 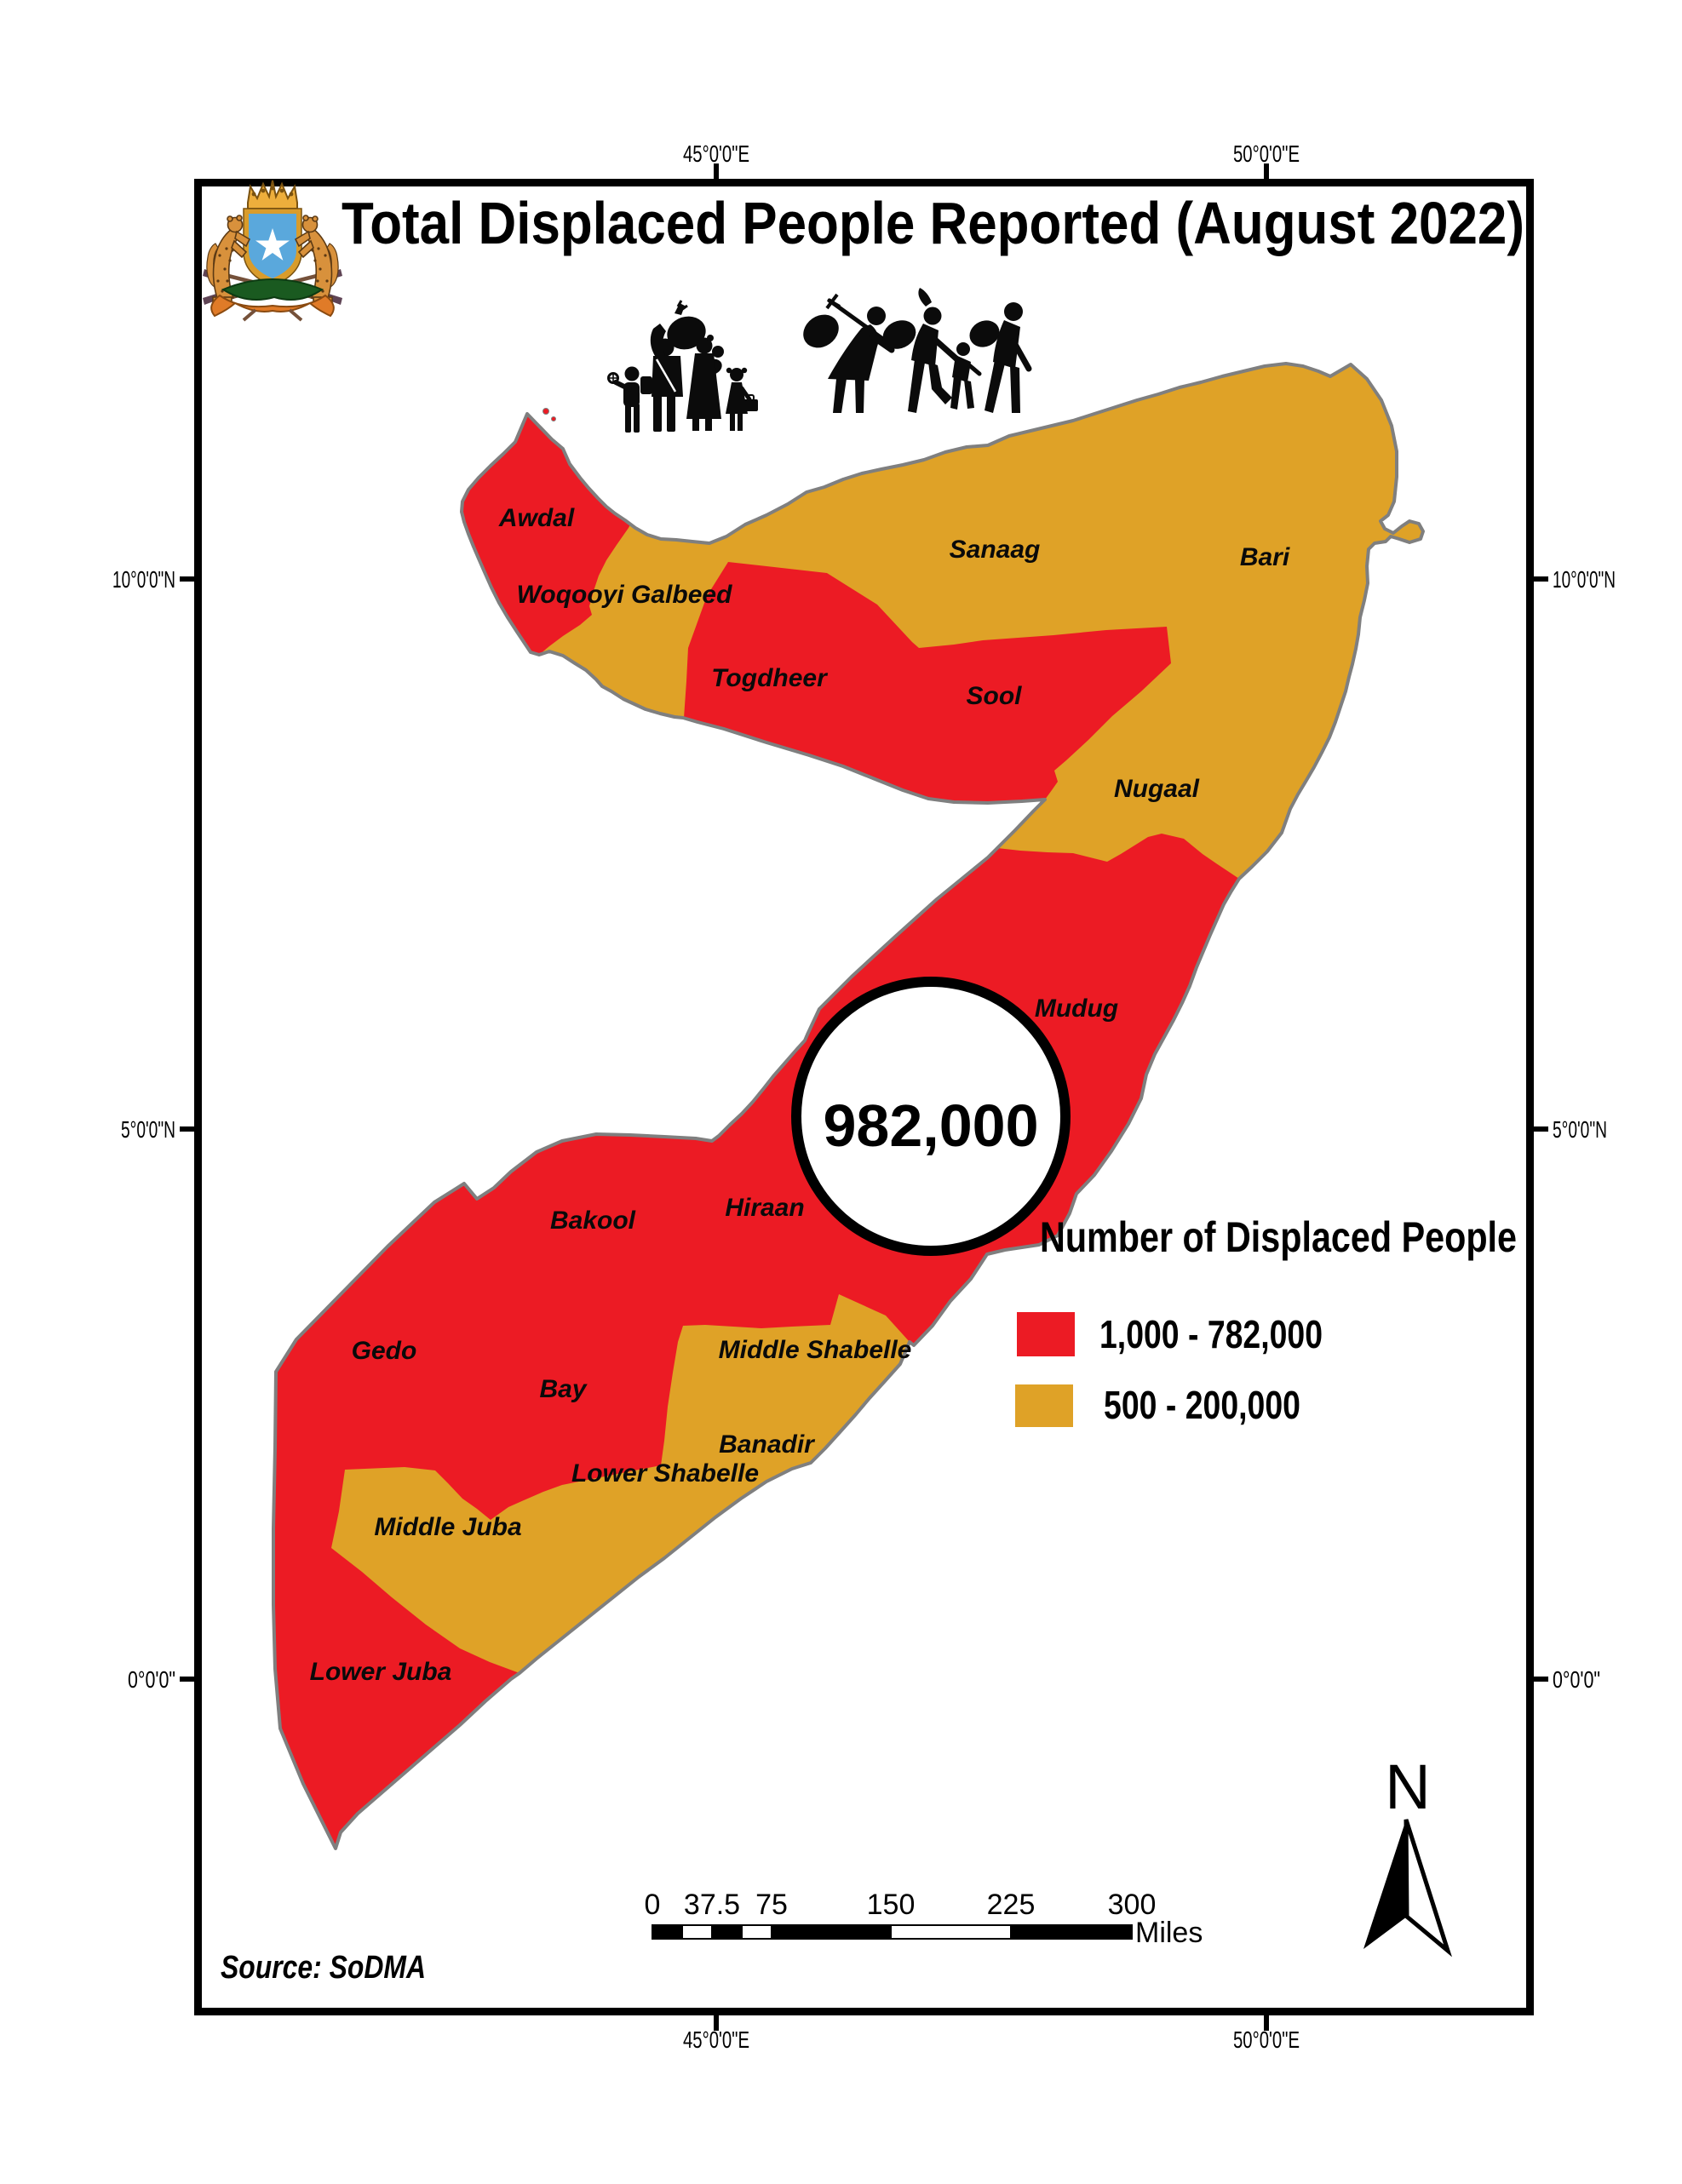 I want to click on svg-text: Mudug, so click(x=1076, y=1009).